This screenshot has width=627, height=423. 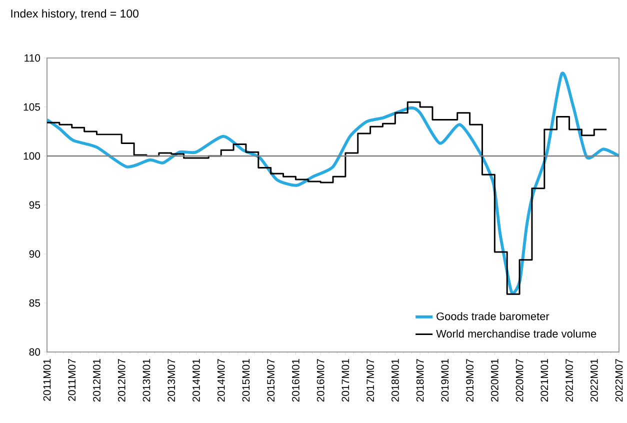 What do you see at coordinates (146, 380) in the screenshot?
I see `x-tick-label: 2013M01` at bounding box center [146, 380].